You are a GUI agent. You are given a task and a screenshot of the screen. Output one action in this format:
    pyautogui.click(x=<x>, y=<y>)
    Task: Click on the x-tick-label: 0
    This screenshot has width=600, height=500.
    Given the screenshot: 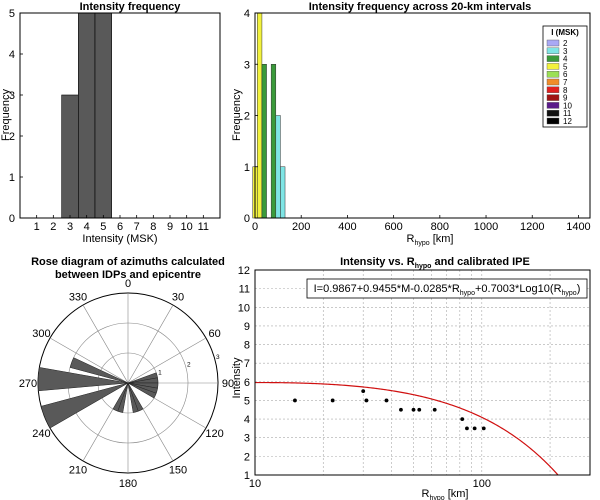 What is the action you would take?
    pyautogui.click(x=255, y=227)
    